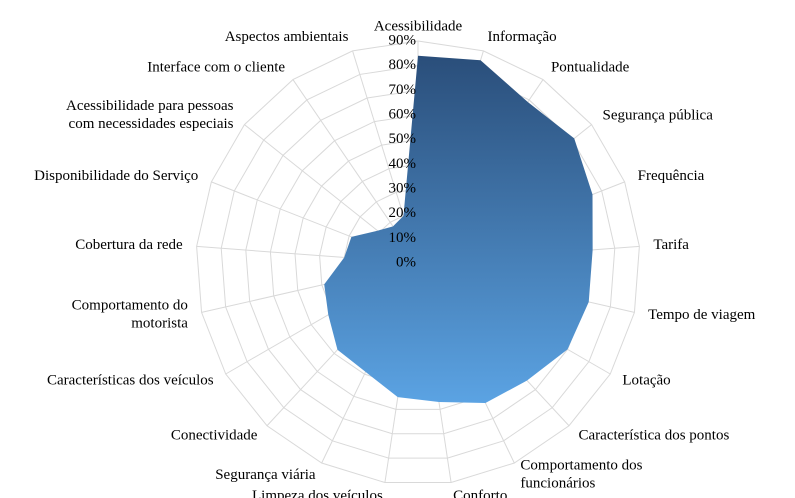  Describe the element at coordinates (317, 493) in the screenshot. I see `category-label: Limpeza dos veículos` at that location.